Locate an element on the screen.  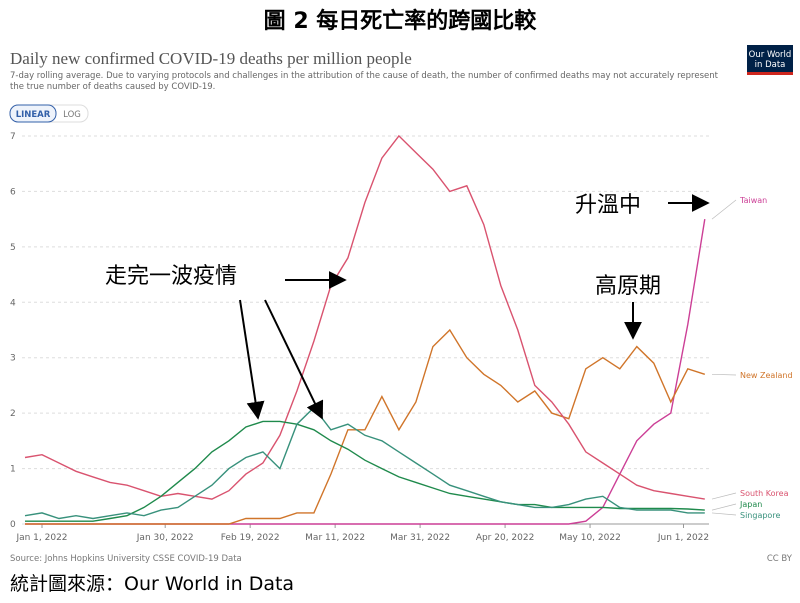
series-line is located at coordinates (365, 471).